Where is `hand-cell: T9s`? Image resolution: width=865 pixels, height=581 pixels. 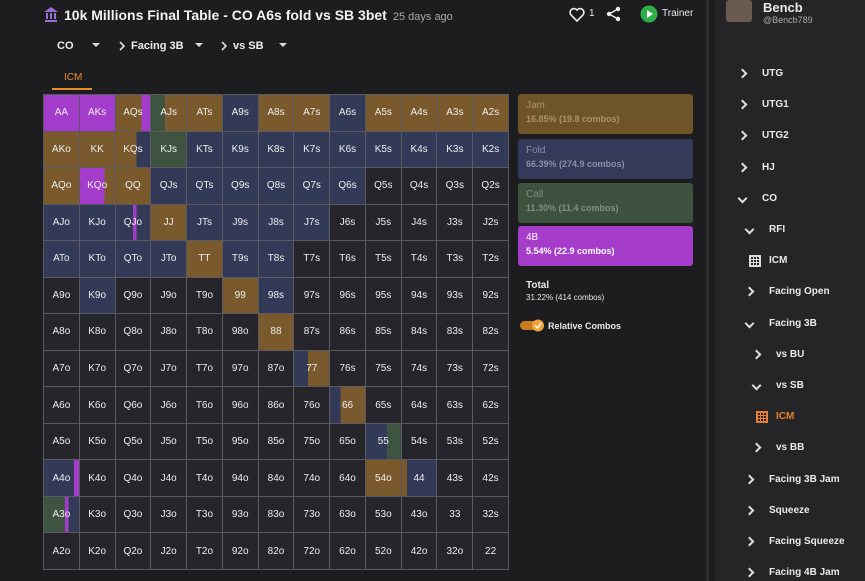
hand-cell: T9s is located at coordinates (240, 259).